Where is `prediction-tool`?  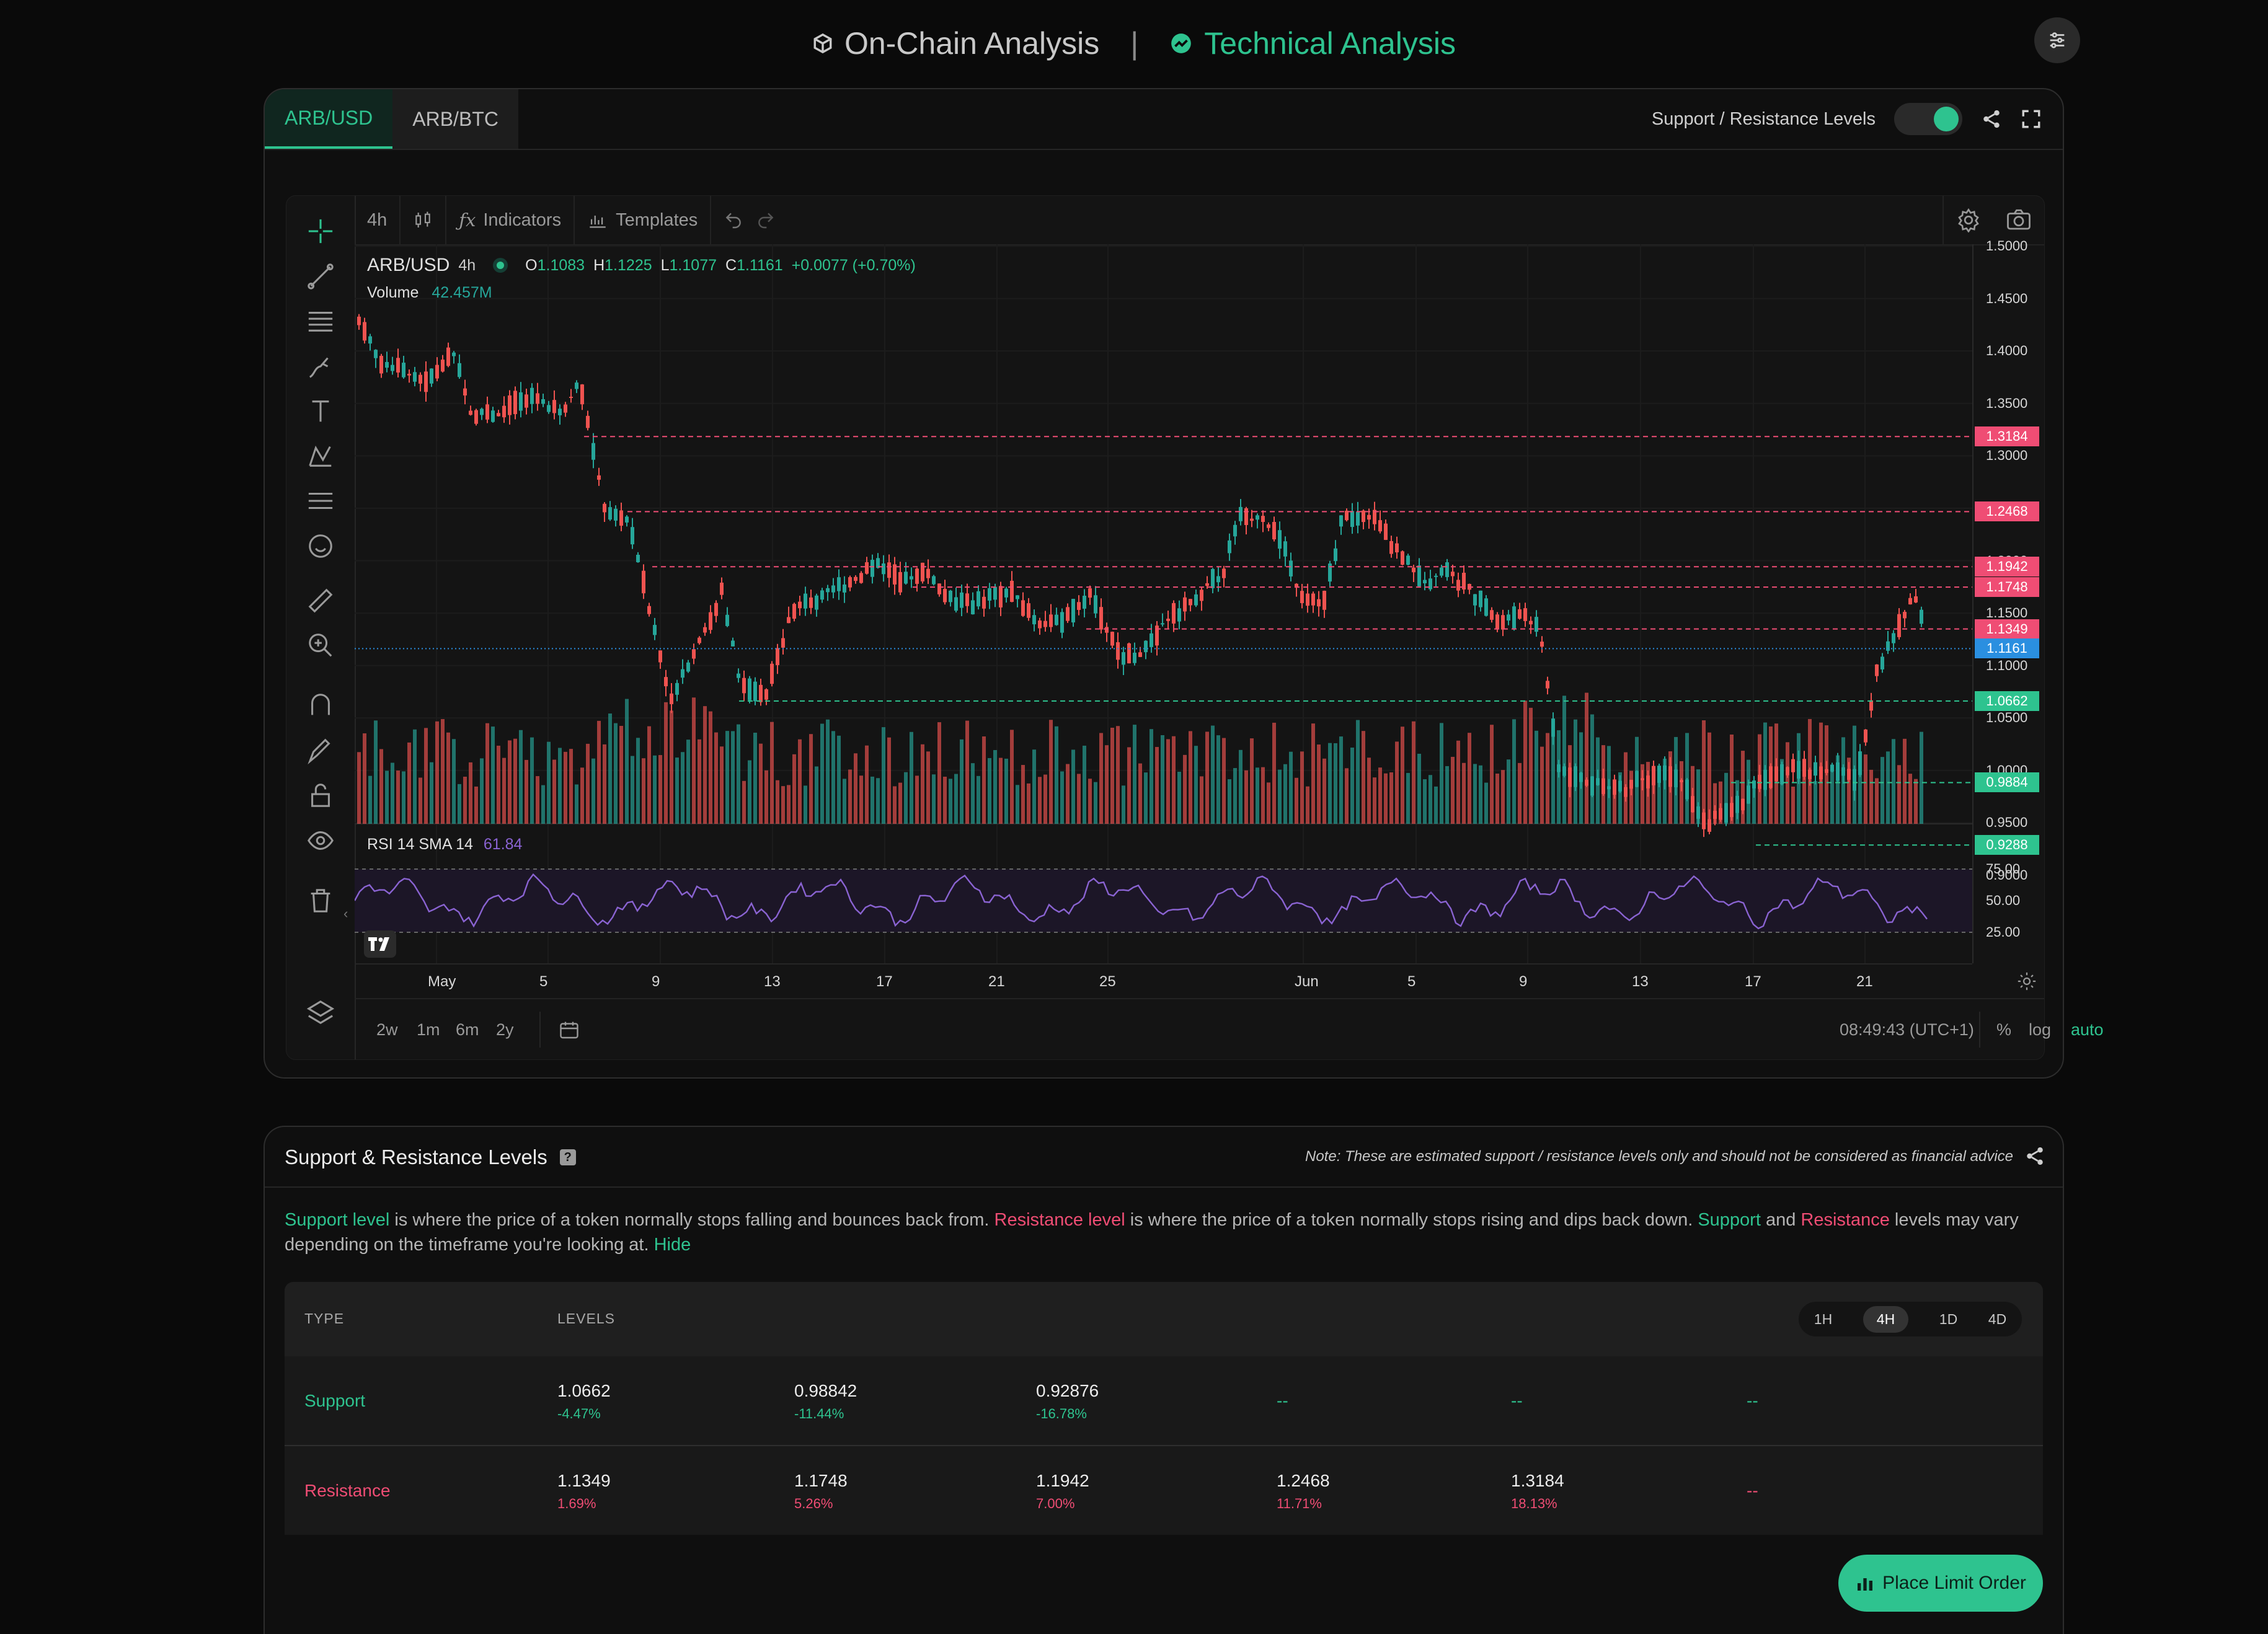 prediction-tool is located at coordinates (320, 501).